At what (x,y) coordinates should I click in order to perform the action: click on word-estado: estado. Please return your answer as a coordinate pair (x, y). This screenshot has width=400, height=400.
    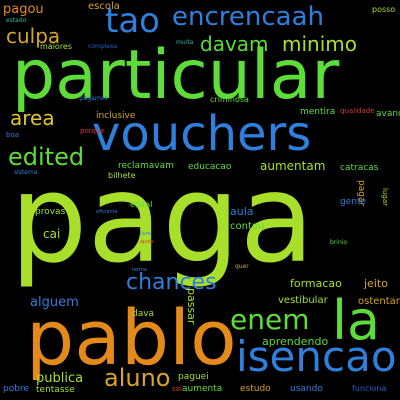
    Looking at the image, I should click on (16, 20).